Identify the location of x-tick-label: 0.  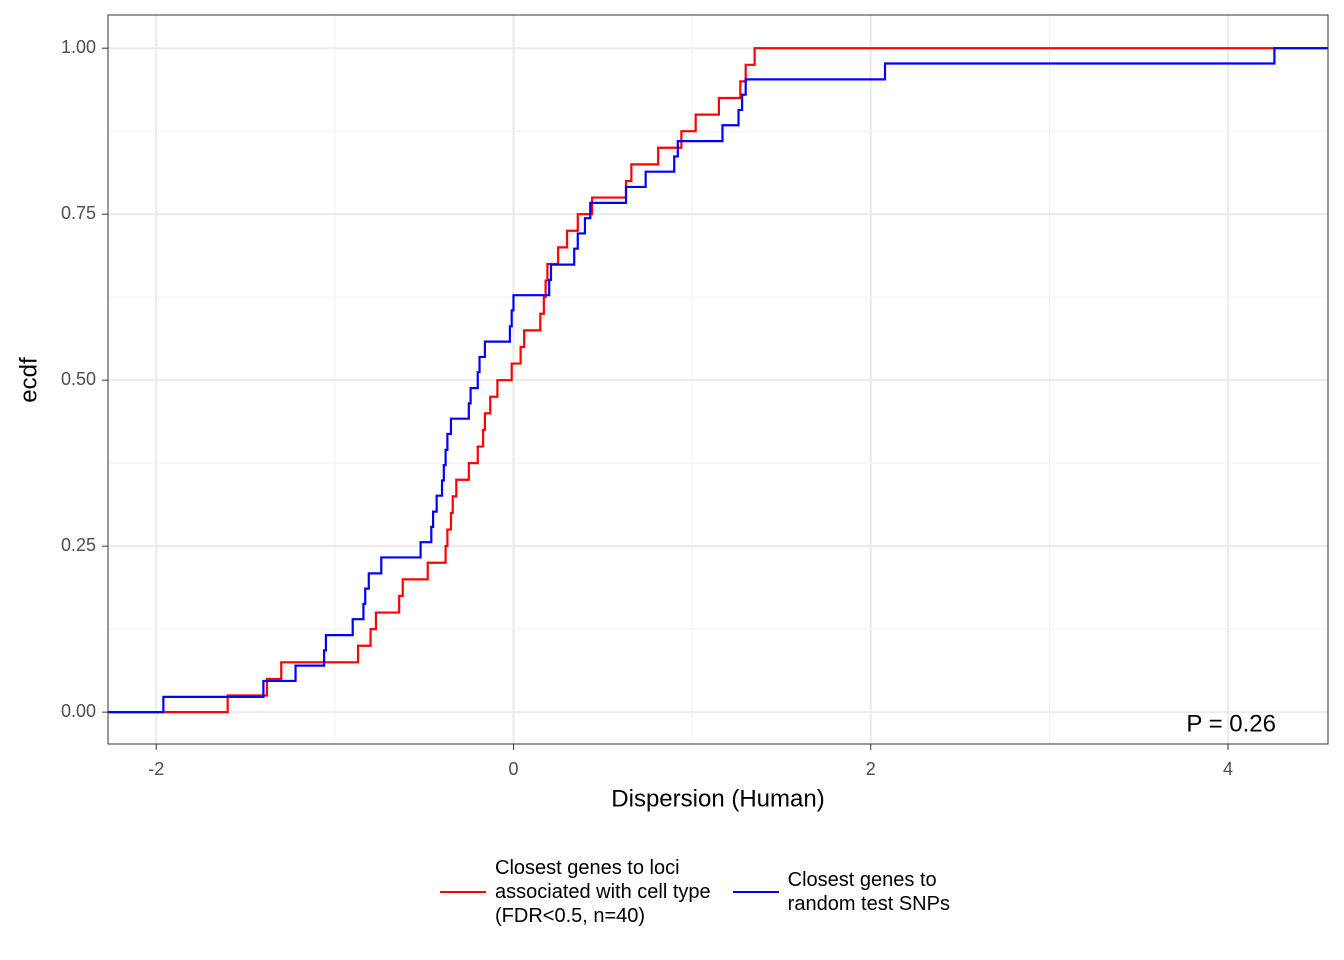
(513, 769).